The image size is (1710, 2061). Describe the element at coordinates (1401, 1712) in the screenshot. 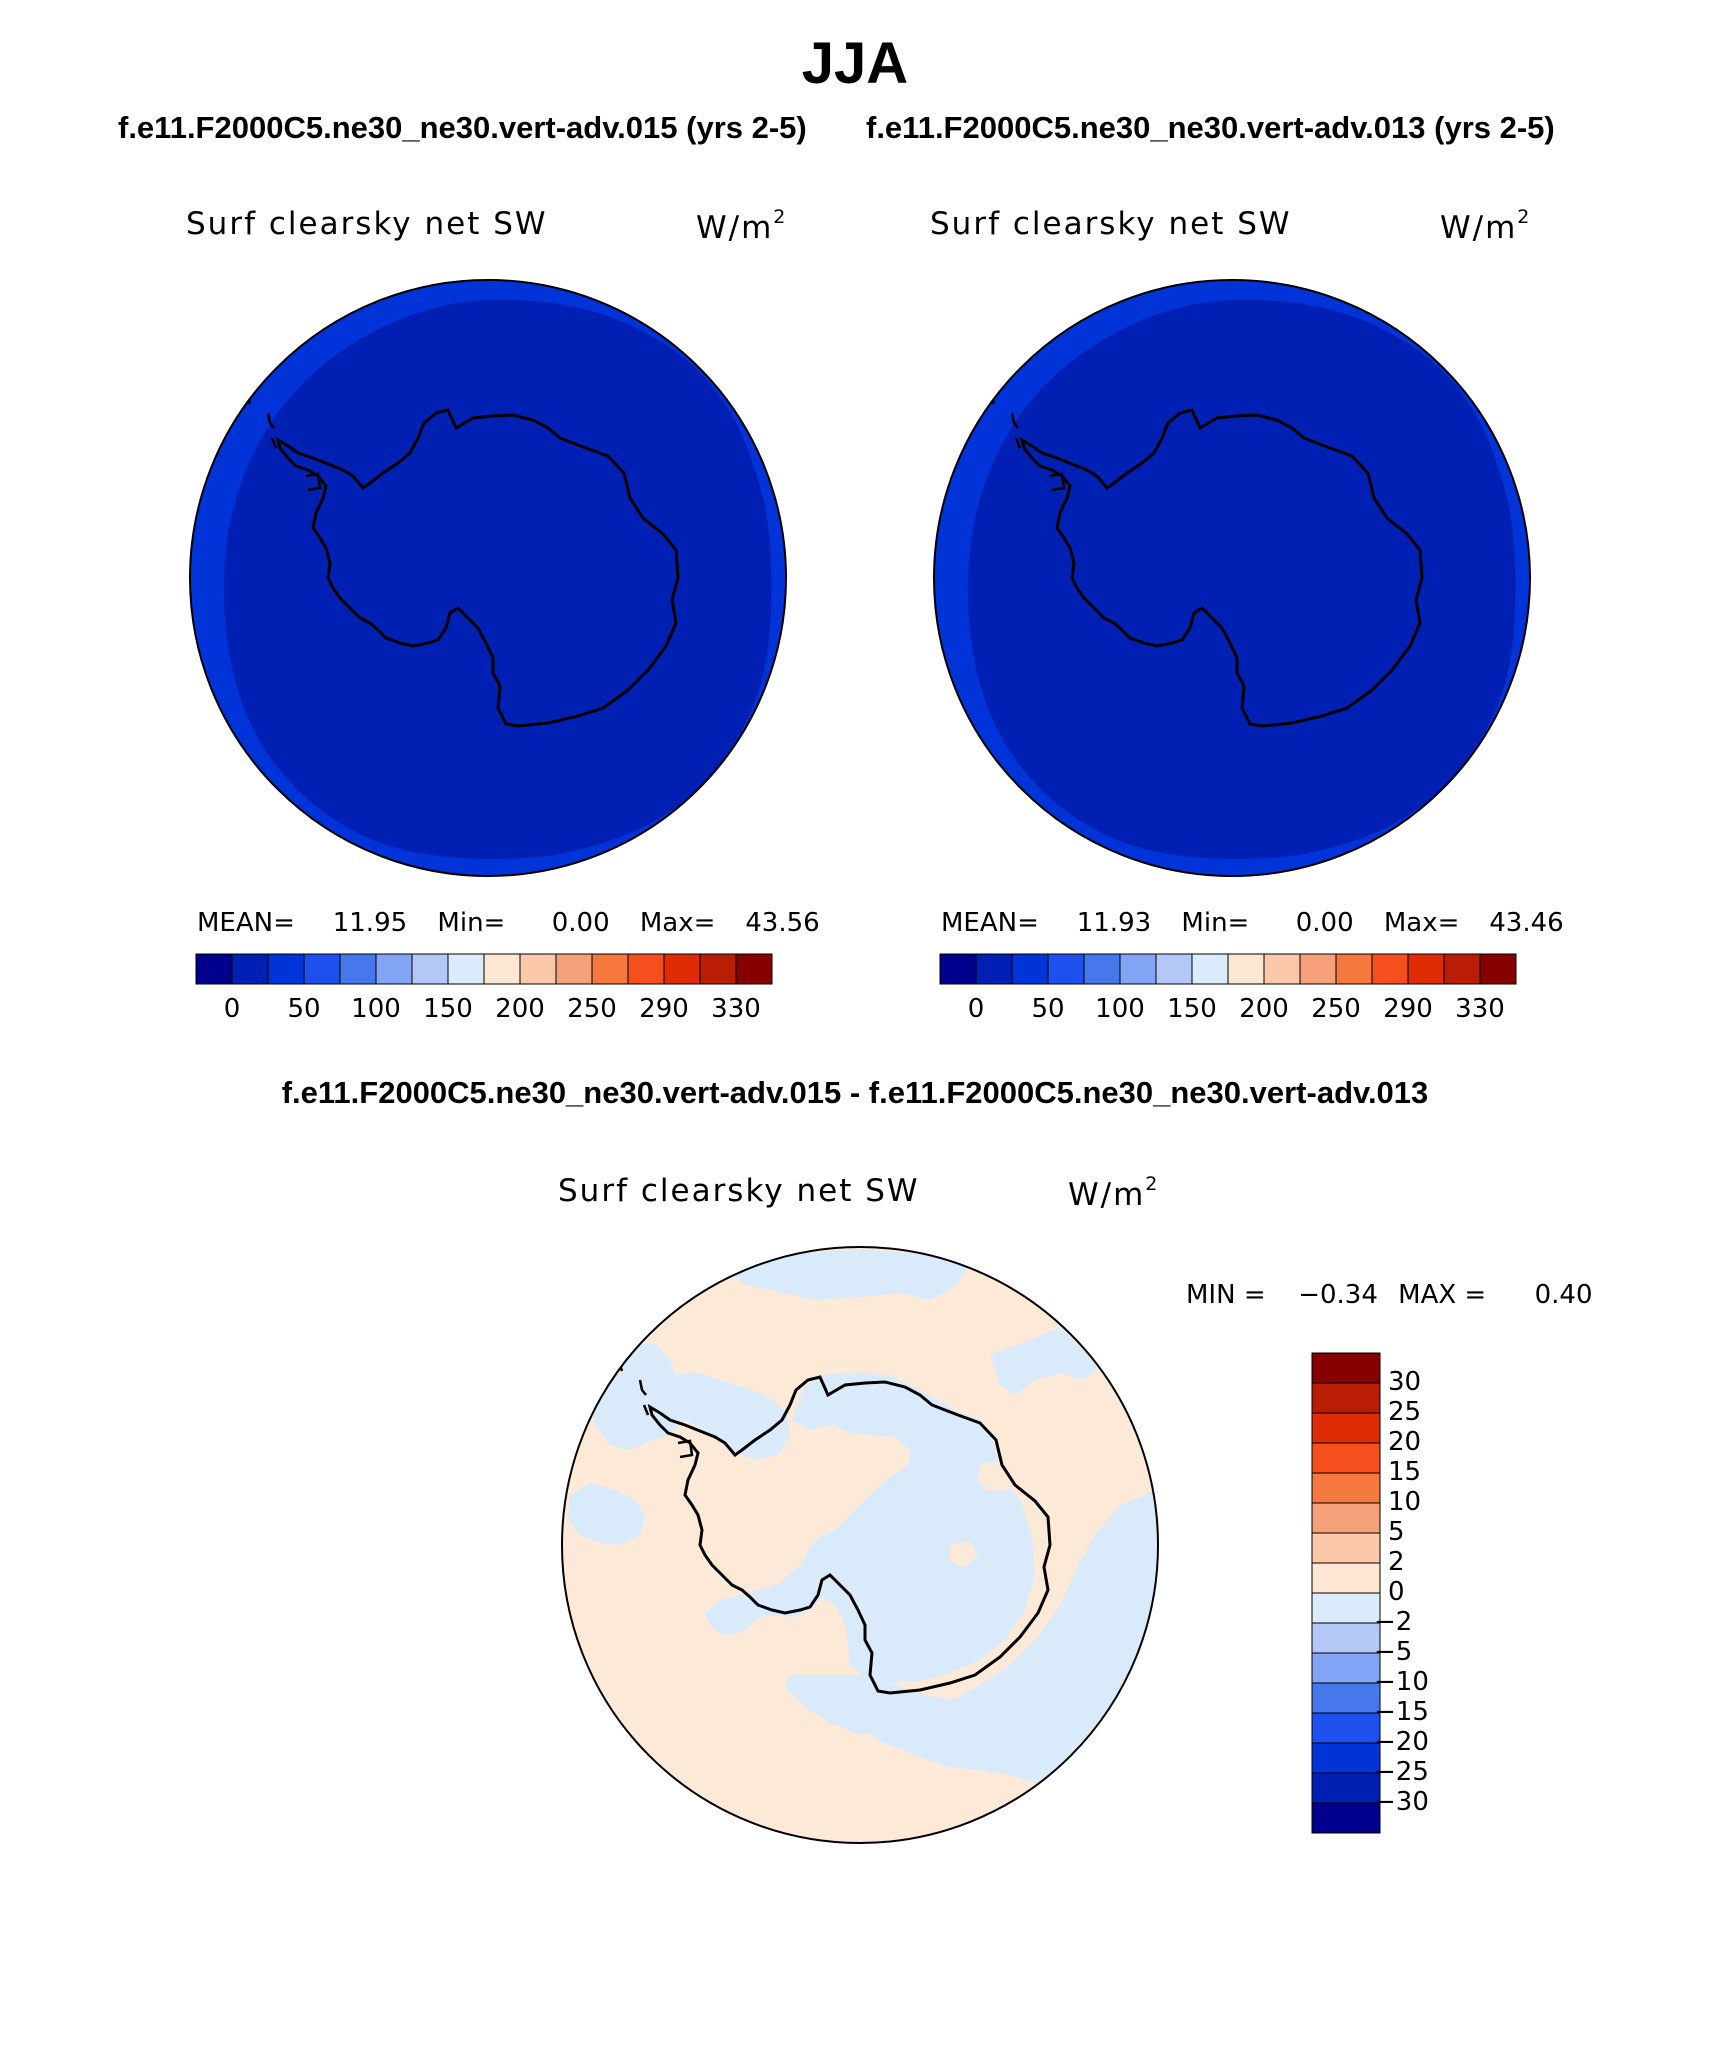

I see `difference-colorbar-tick: −15` at that location.